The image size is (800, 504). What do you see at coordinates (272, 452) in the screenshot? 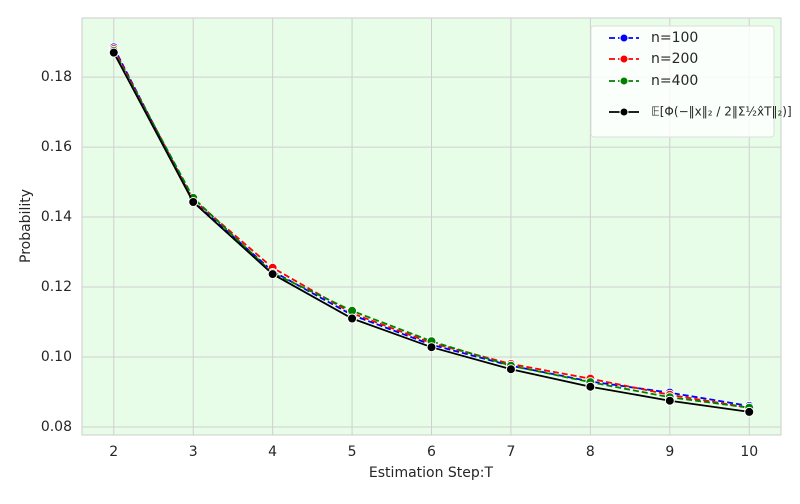
I see `x-tick-label: 4` at bounding box center [272, 452].